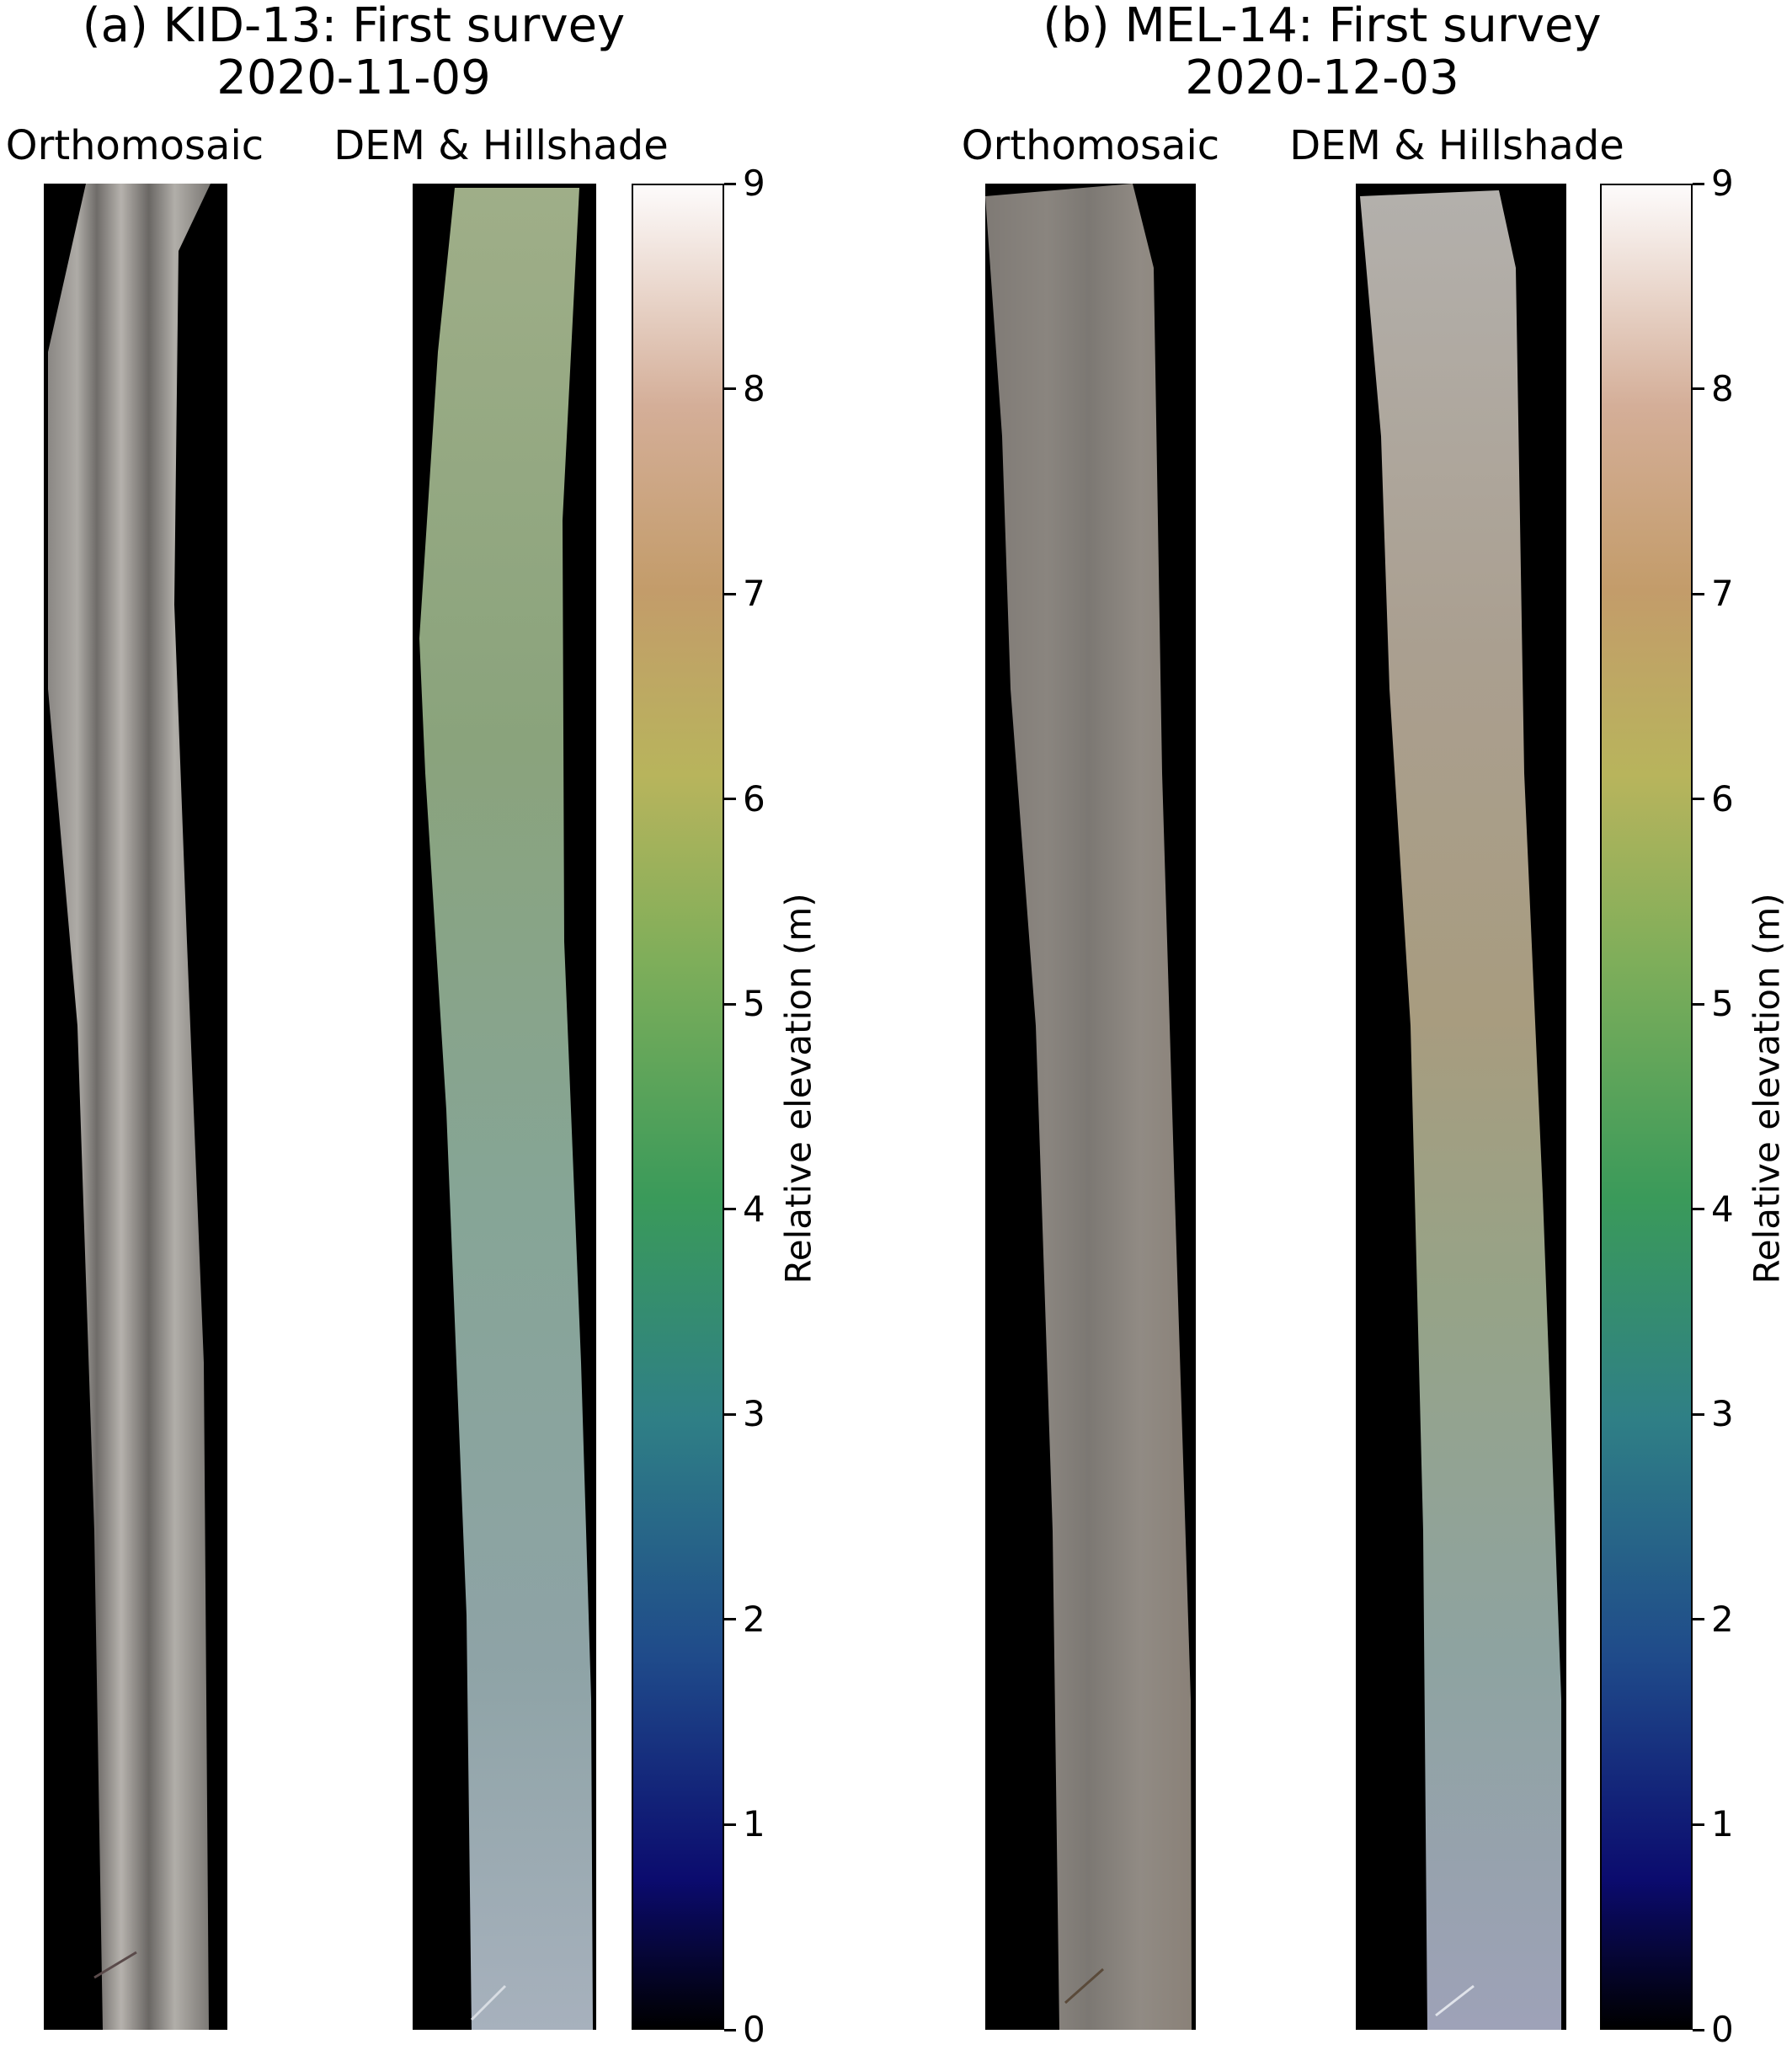  Describe the element at coordinates (1456, 145) in the screenshot. I see `panel-b-dem-label: DEM & Hillshade` at that location.